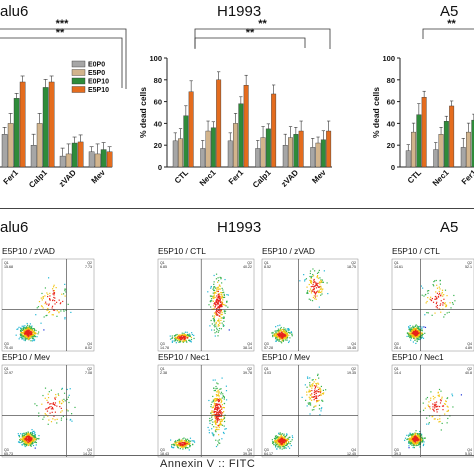 This screenshot has width=474, height=475. What do you see at coordinates (246, 126) in the screenshot?
I see `bar-E5P10-Fer1` at bounding box center [246, 126].